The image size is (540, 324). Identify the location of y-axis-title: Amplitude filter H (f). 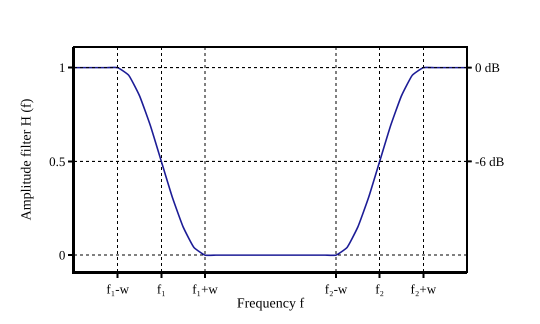
(26, 159).